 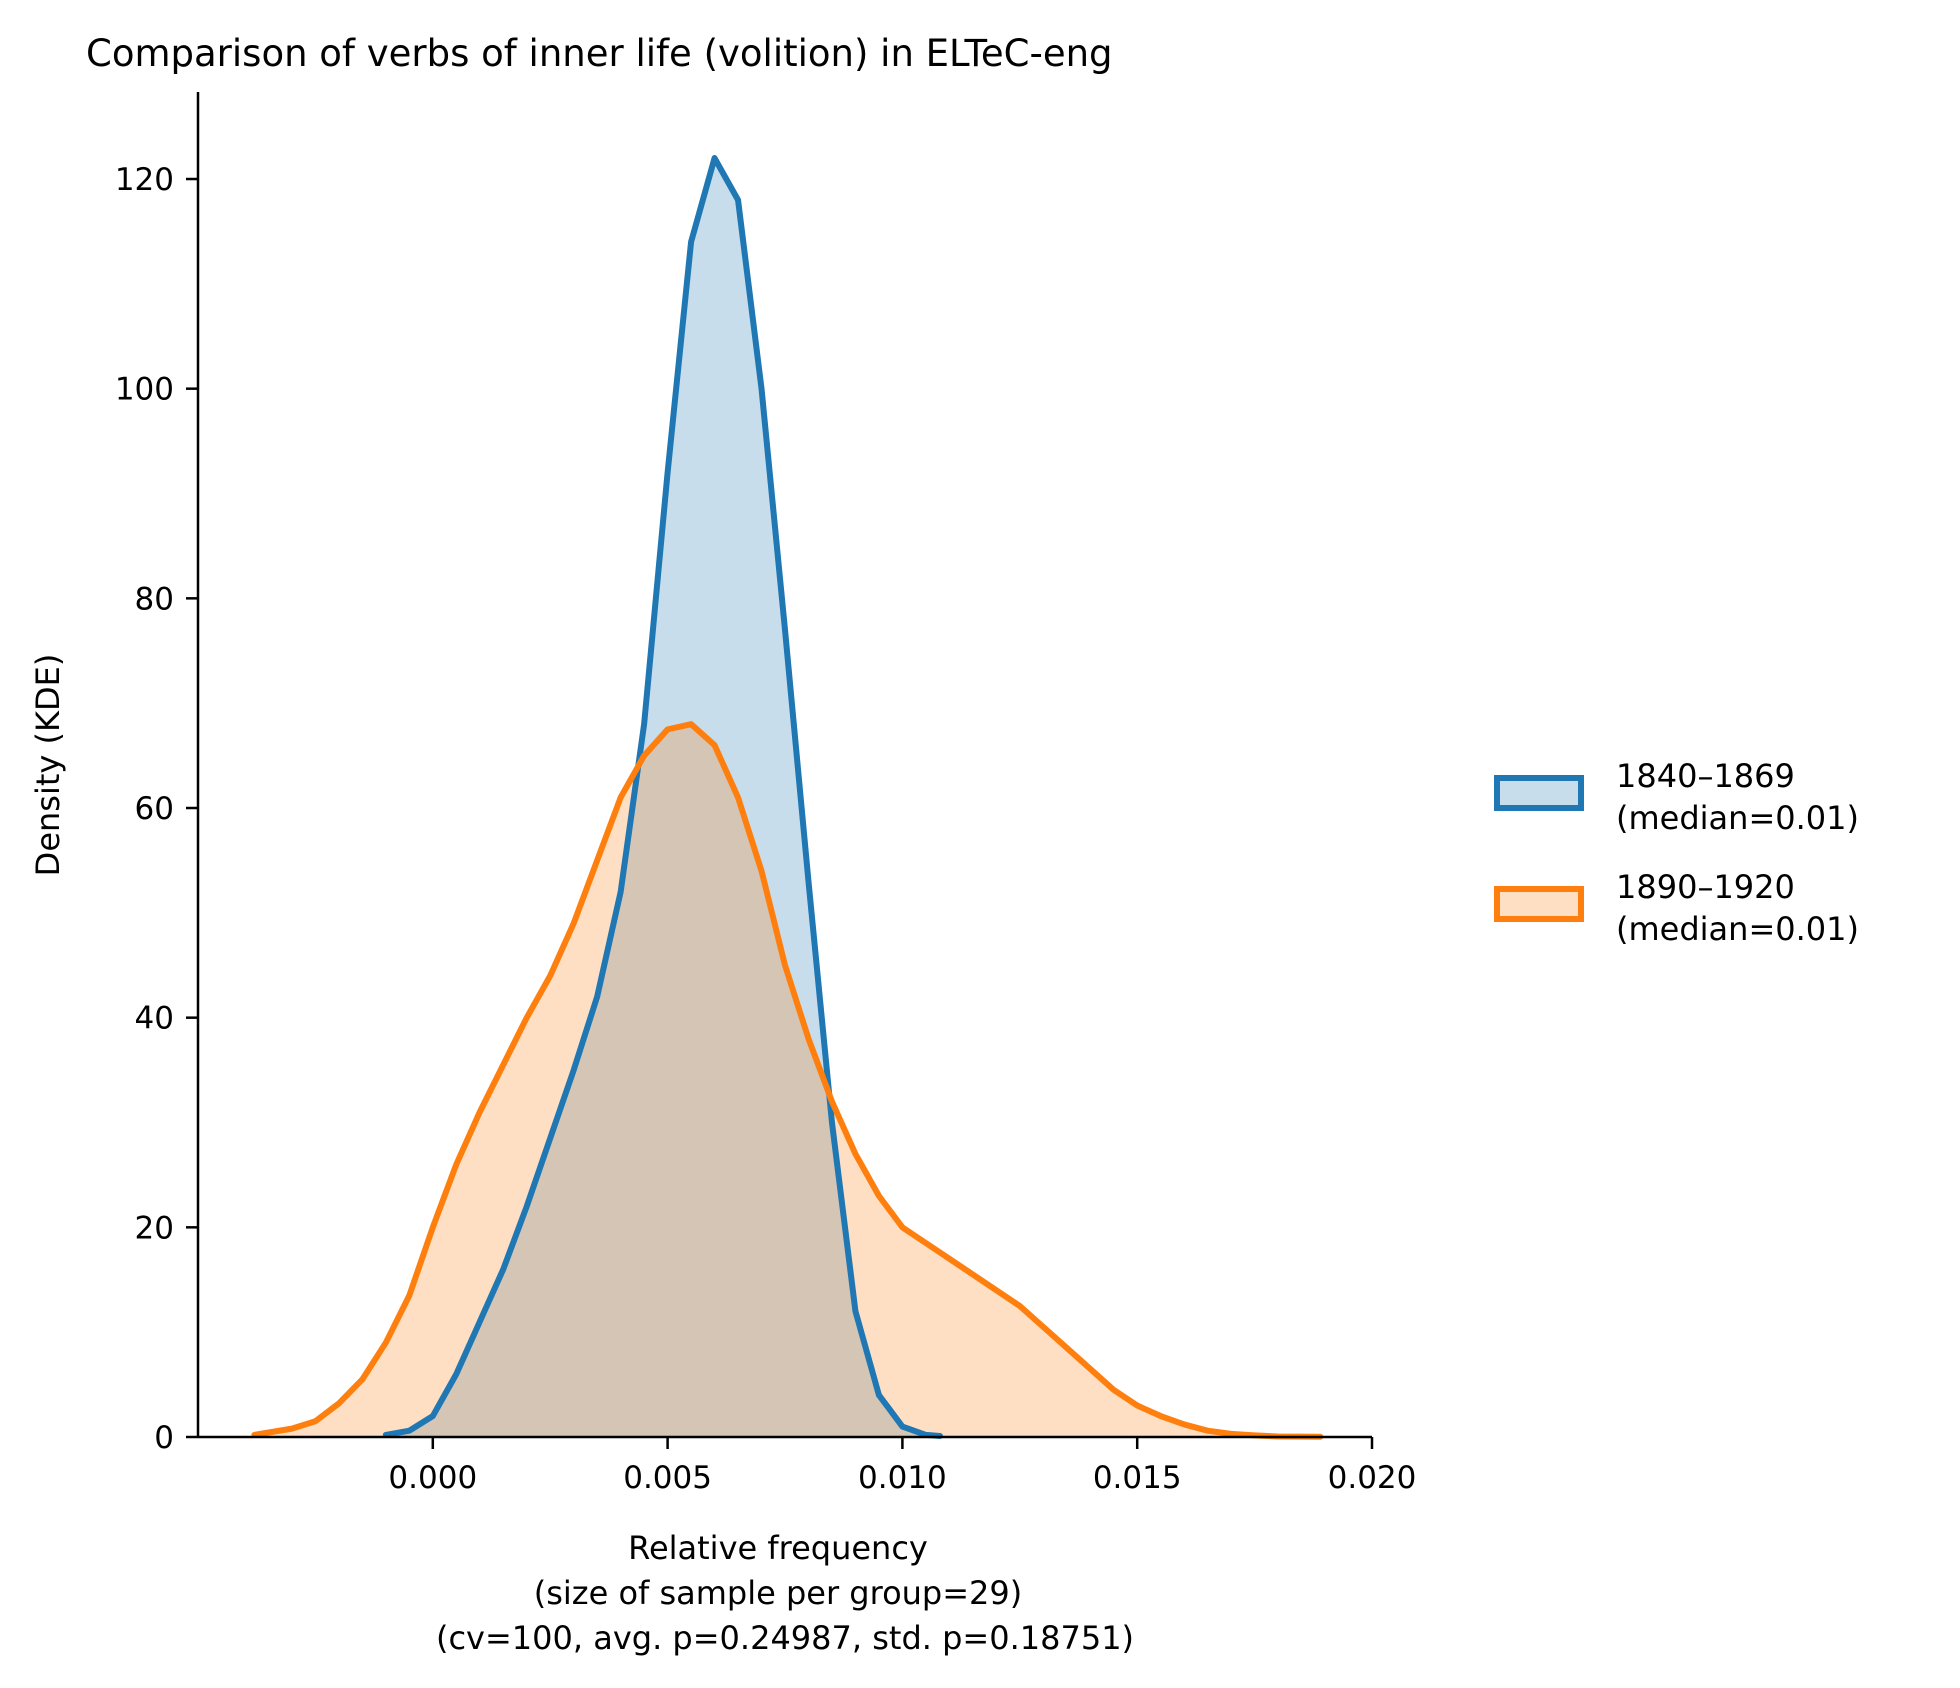 I want to click on x-axis-label-line-1: Relative frequency, so click(x=778, y=1548).